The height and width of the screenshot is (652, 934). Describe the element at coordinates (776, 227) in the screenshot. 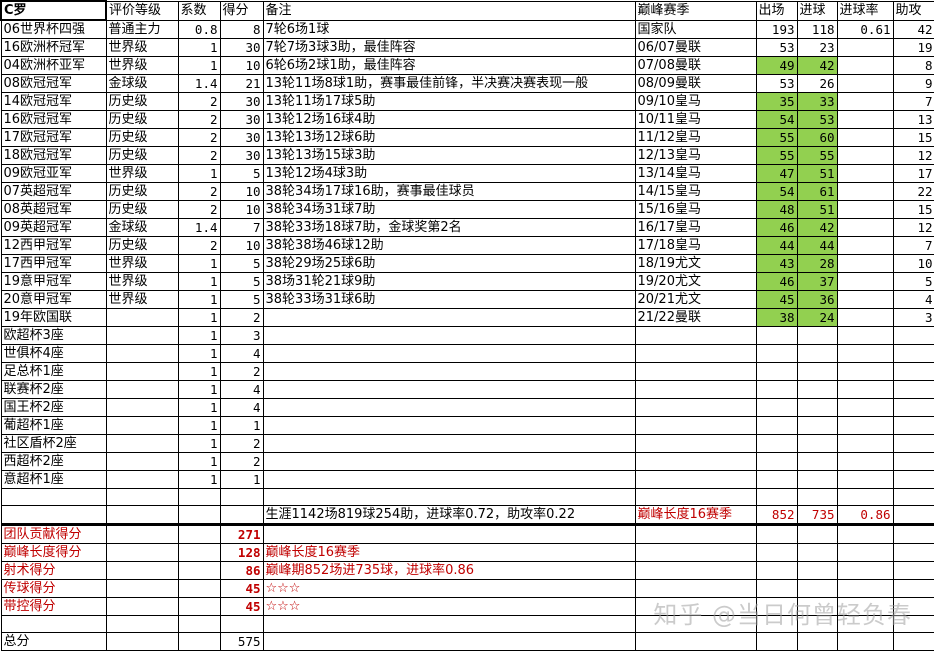

I see `season-apps: 46` at that location.